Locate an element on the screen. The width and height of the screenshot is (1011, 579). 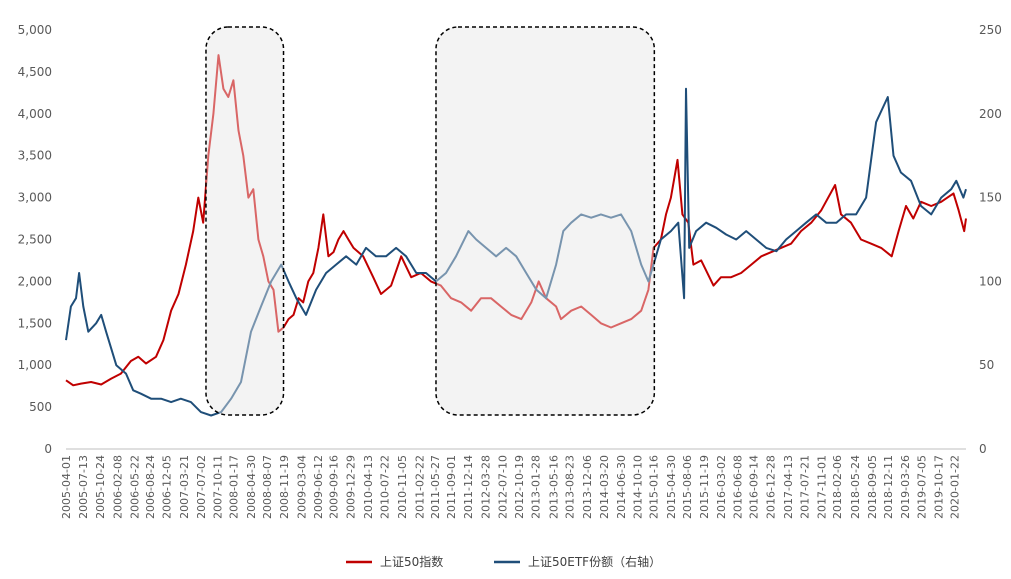
left-tick-label: 2,000 is located at coordinates (35, 281).